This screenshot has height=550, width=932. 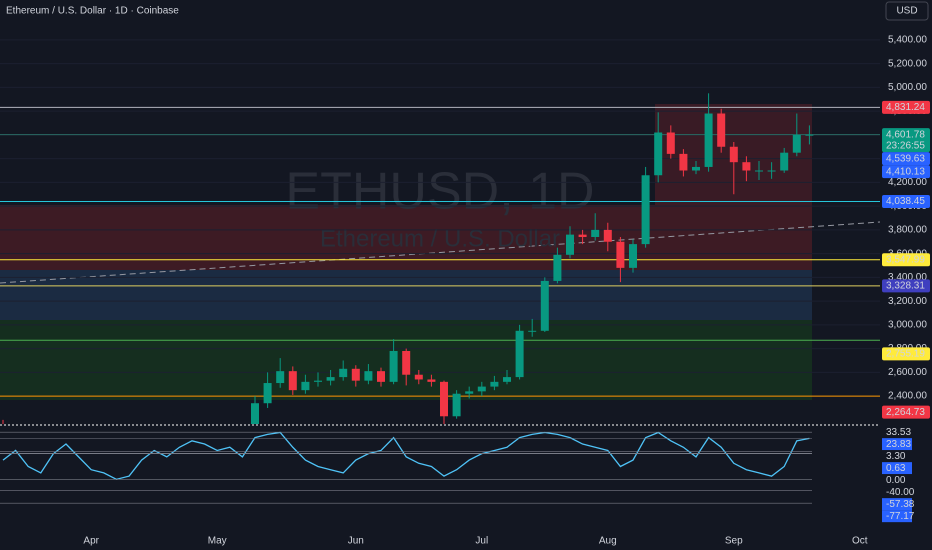 I want to click on x-tick-label: Apr, so click(x=91, y=541).